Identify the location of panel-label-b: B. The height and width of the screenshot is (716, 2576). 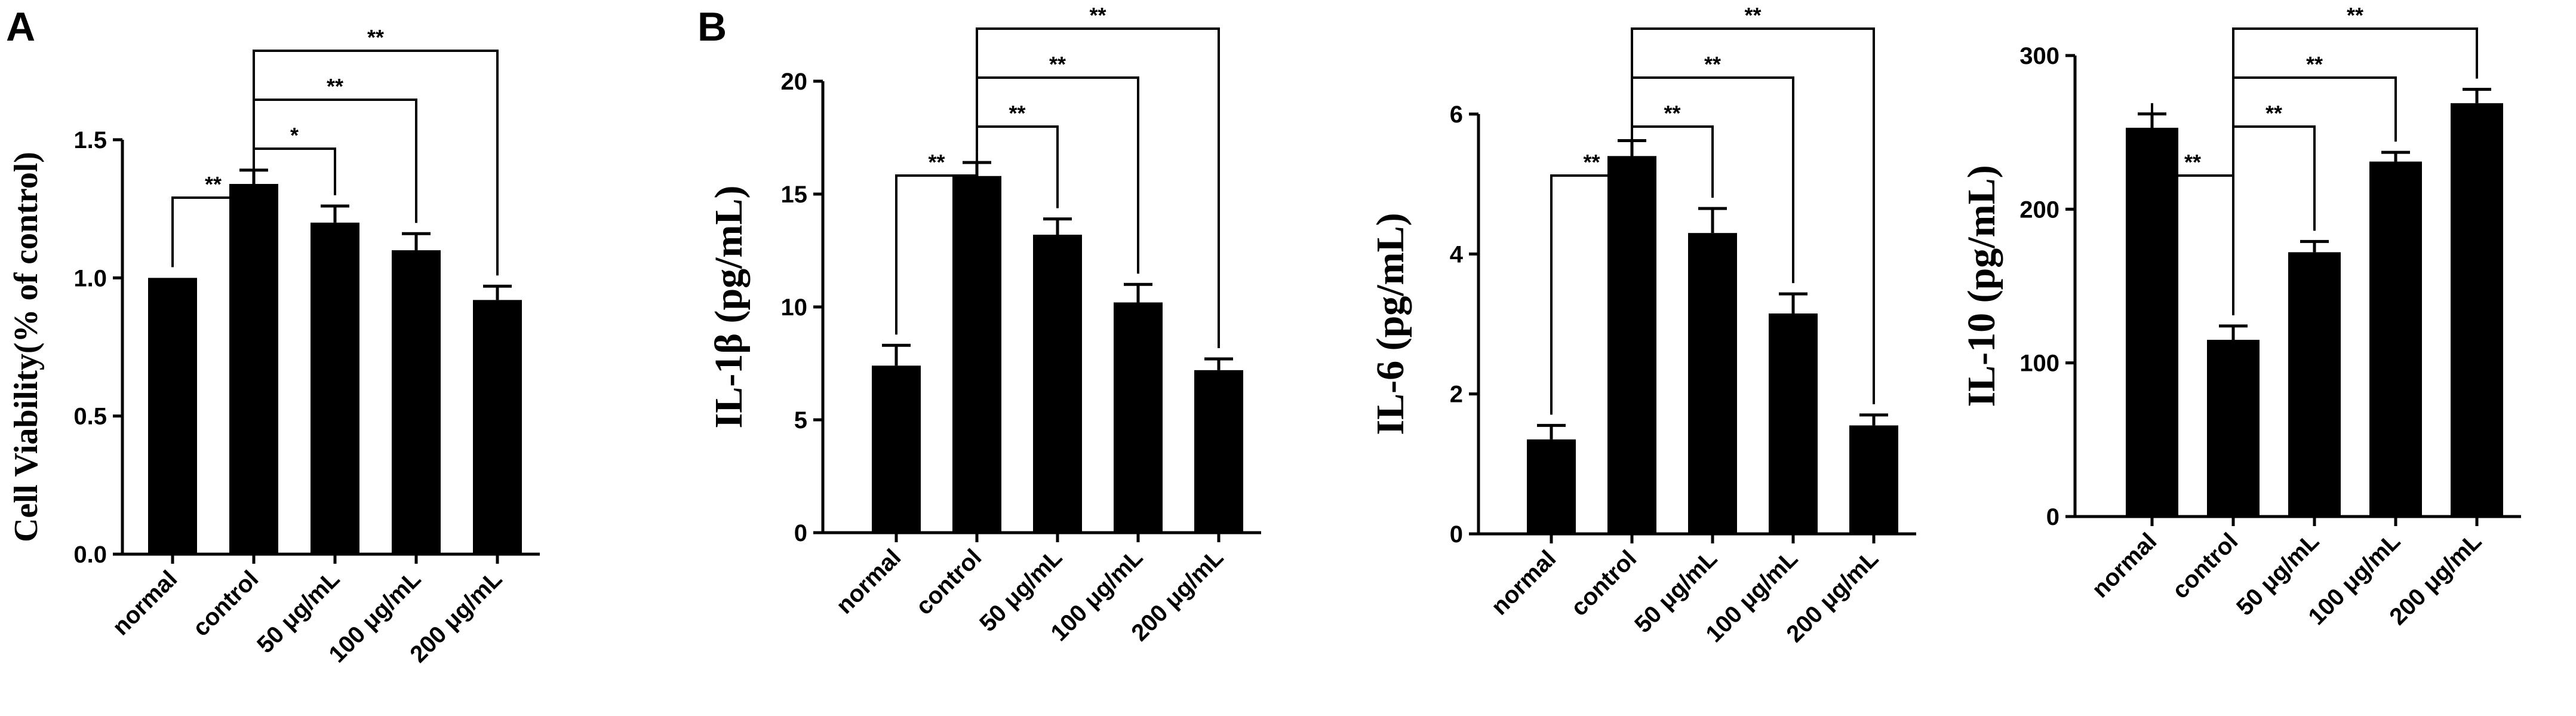
(712, 27).